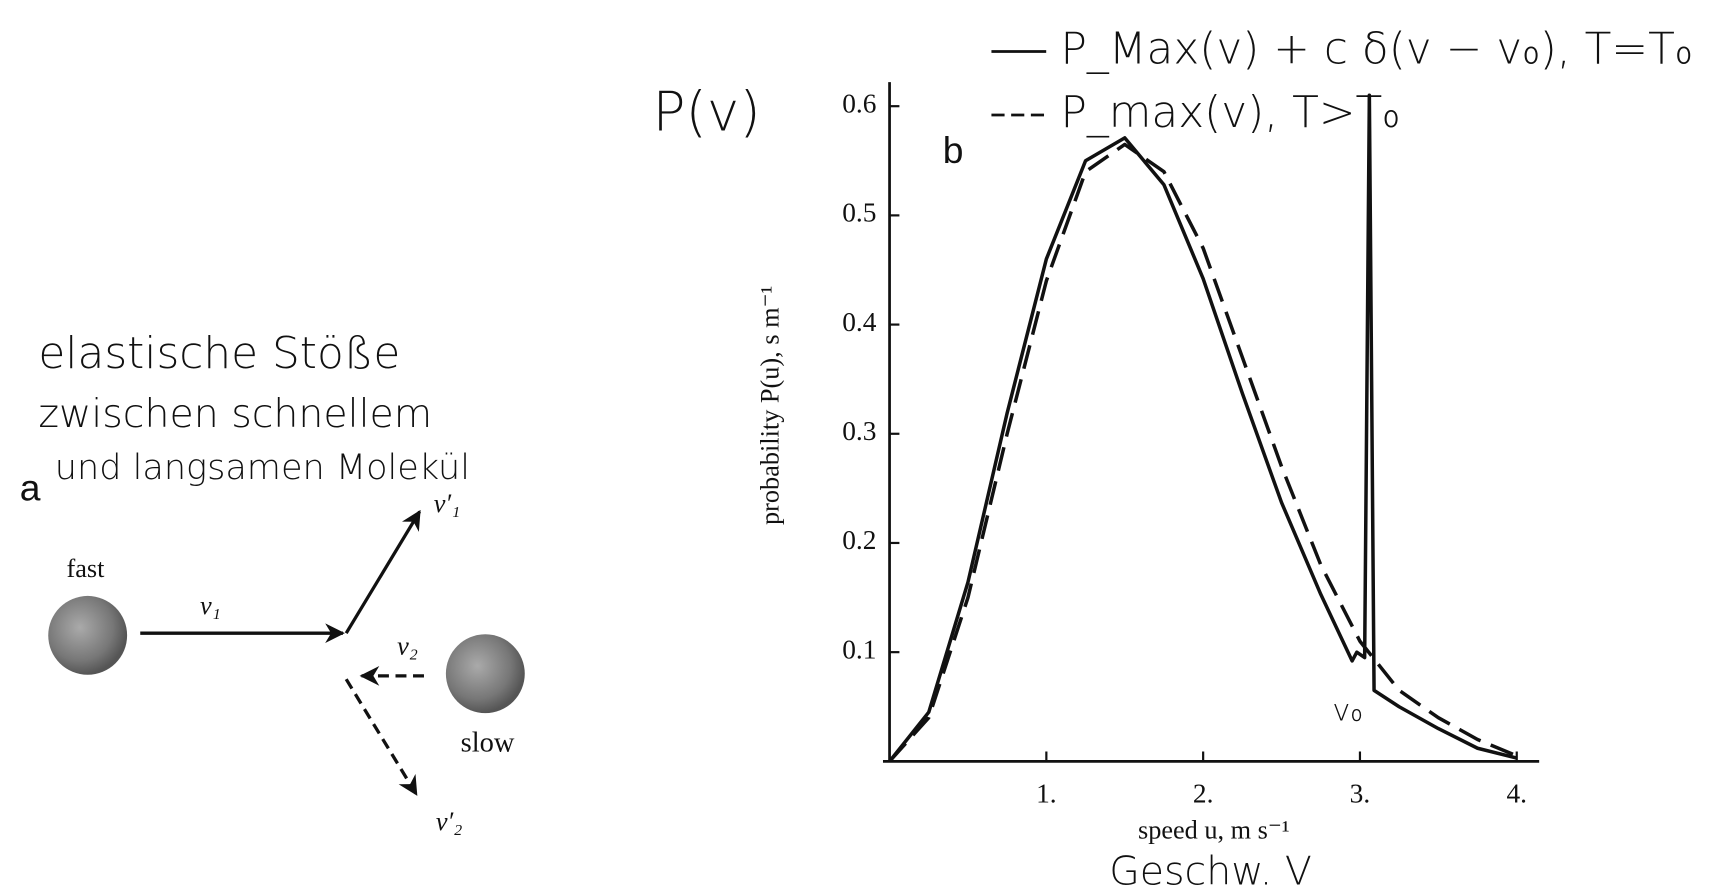 The width and height of the screenshot is (1709, 895). Describe the element at coordinates (447, 503) in the screenshot. I see `label: v′₁` at that location.